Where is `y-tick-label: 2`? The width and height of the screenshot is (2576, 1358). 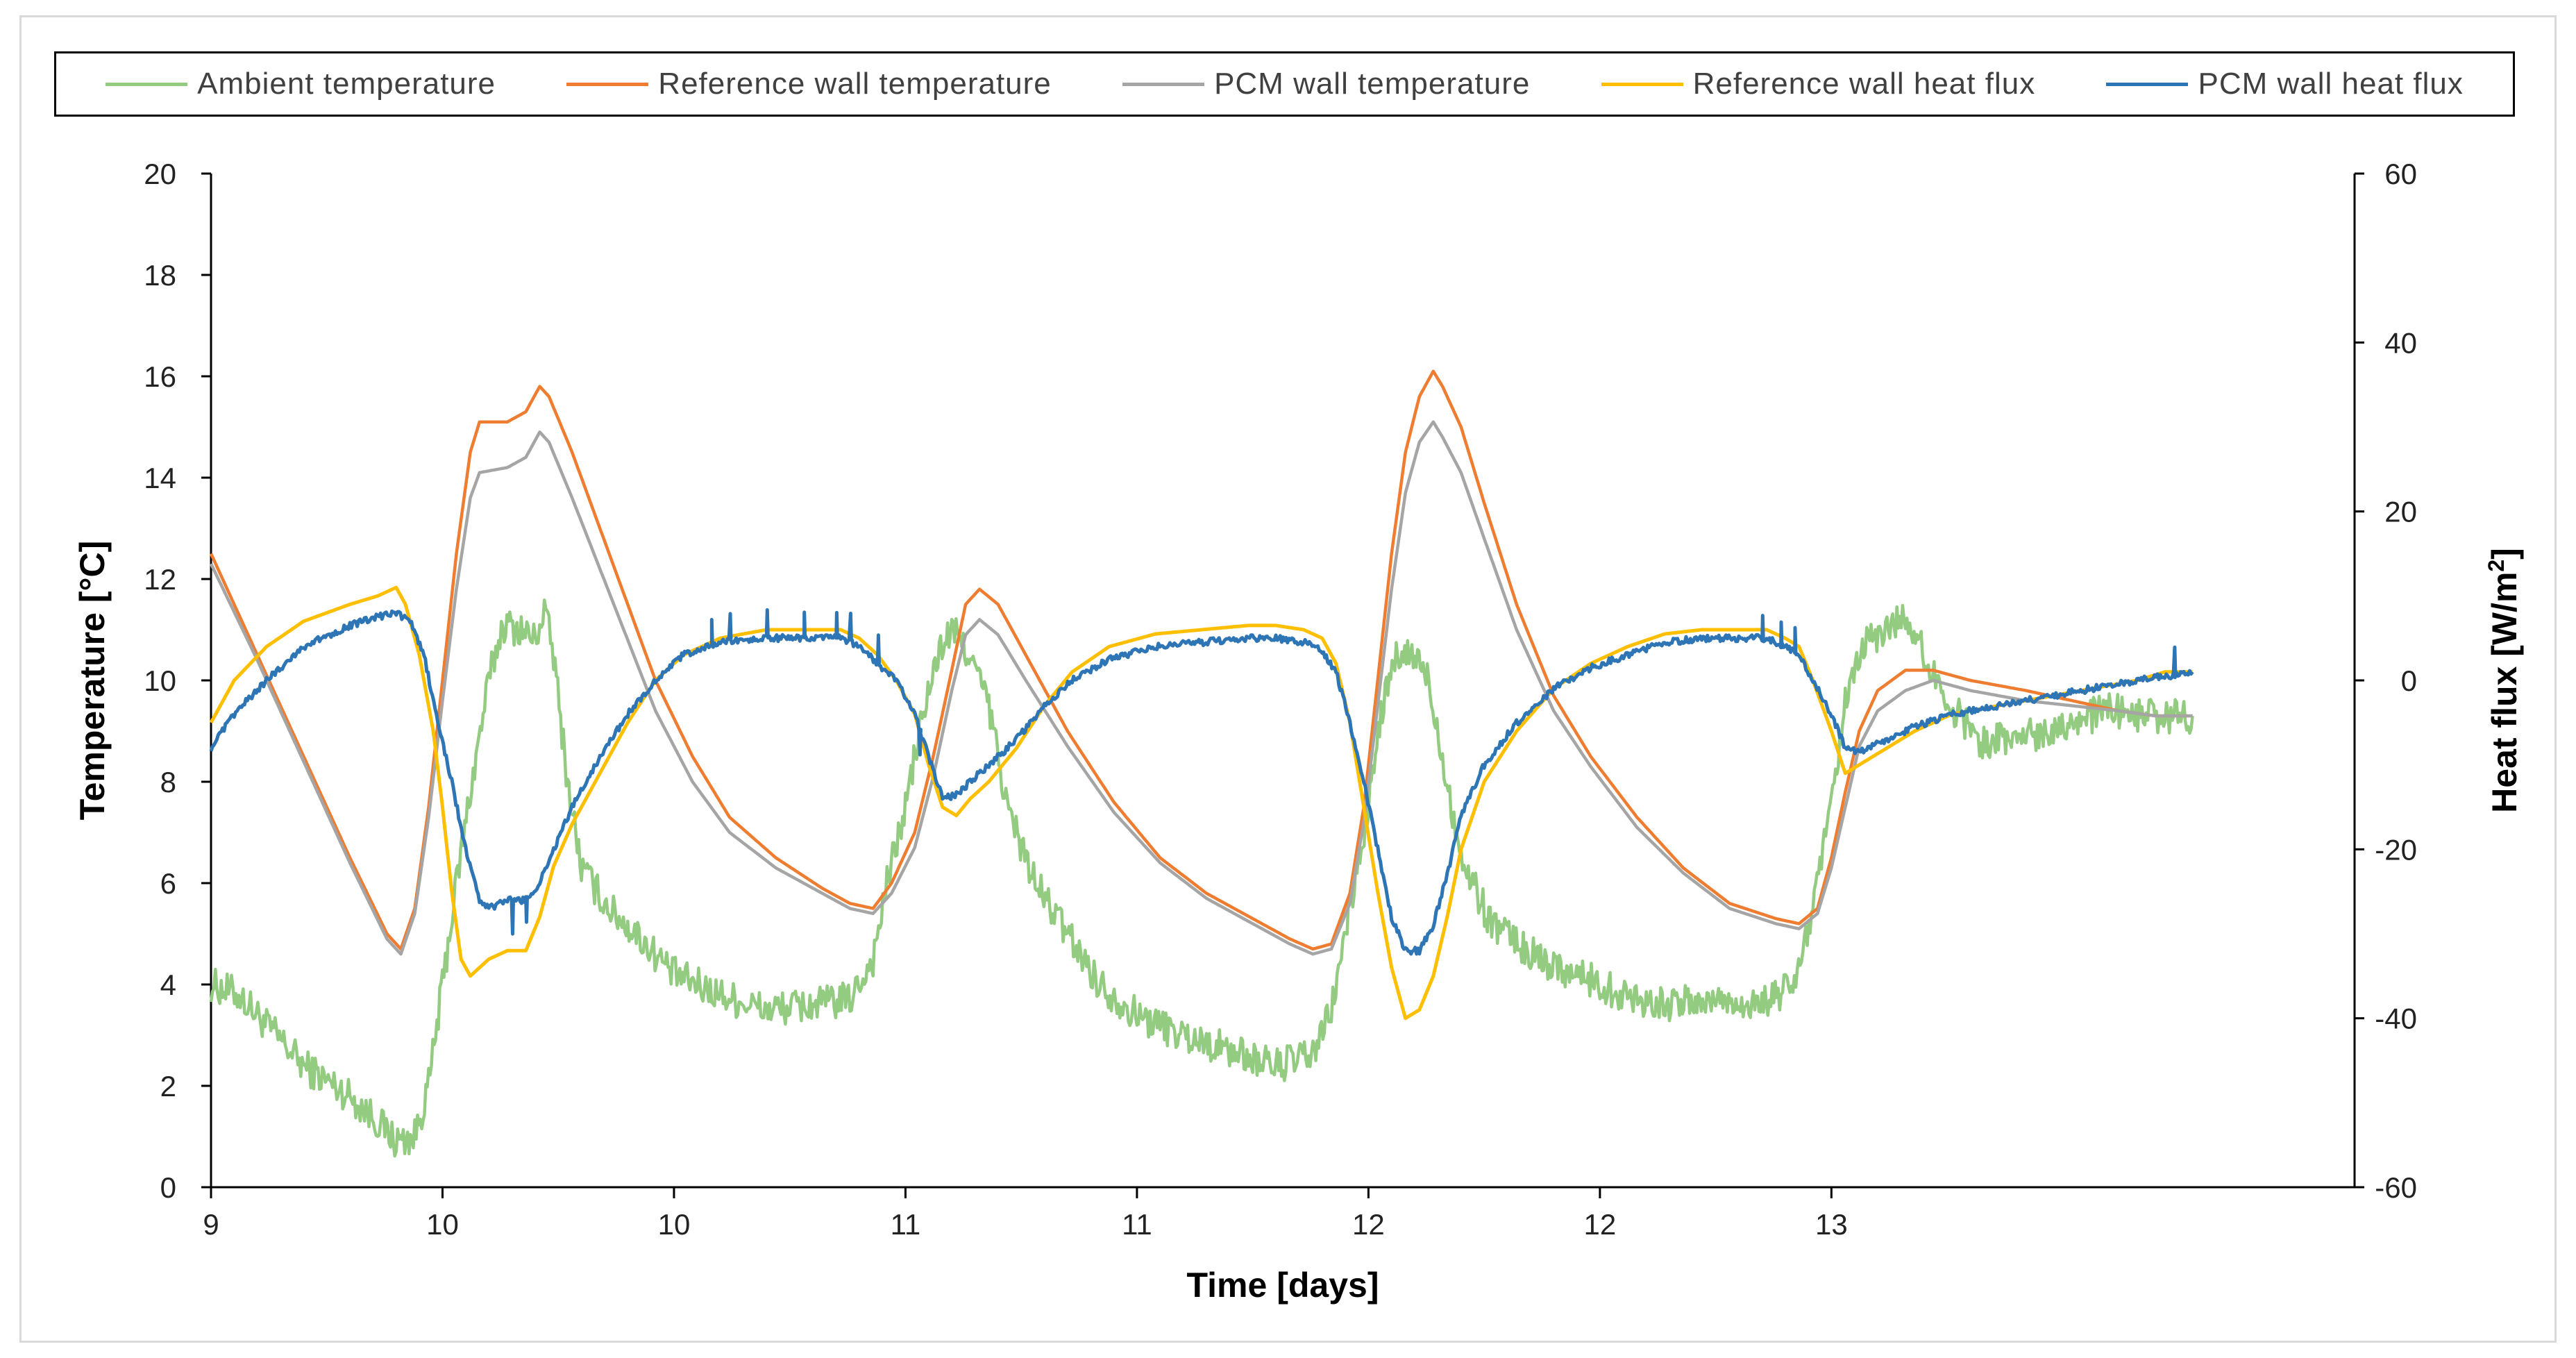 y-tick-label: 2 is located at coordinates (168, 1086).